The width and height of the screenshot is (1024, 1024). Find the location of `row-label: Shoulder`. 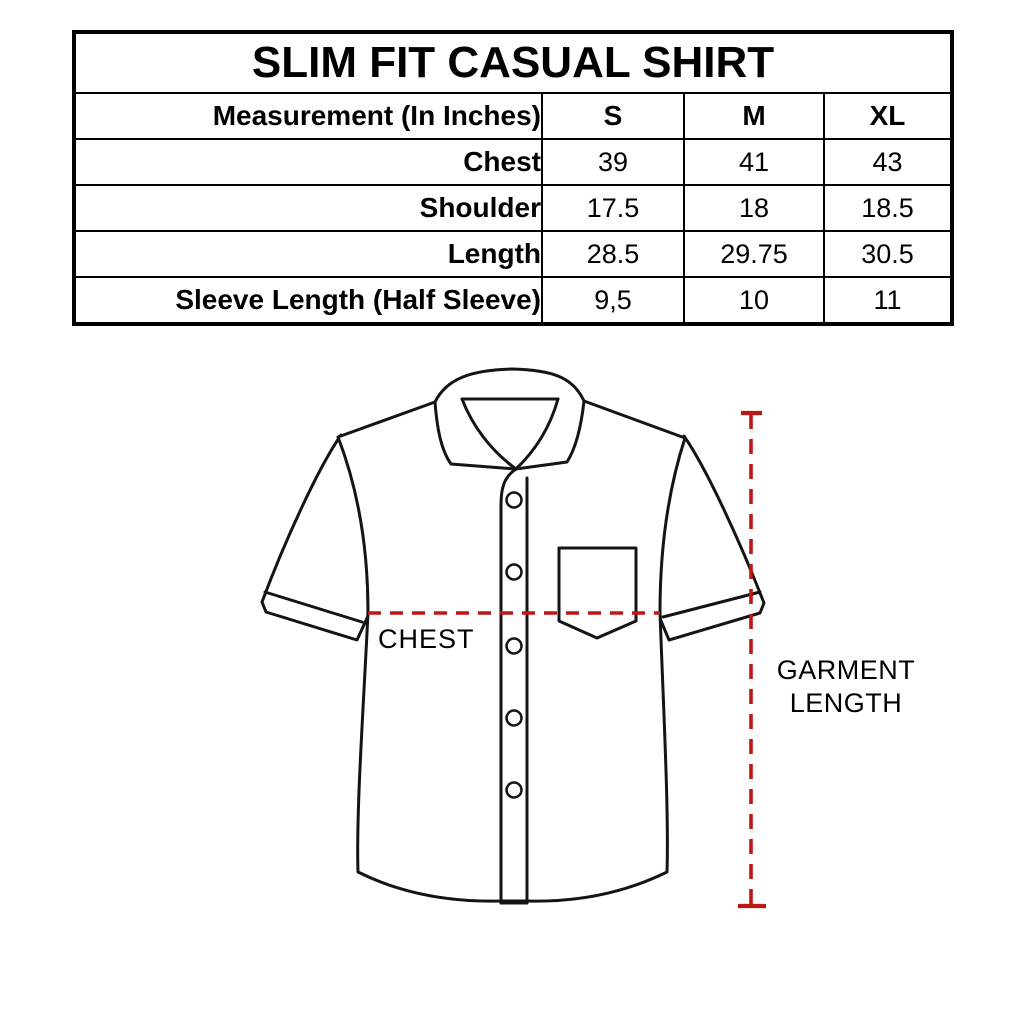

row-label: Shoulder is located at coordinates (308, 208).